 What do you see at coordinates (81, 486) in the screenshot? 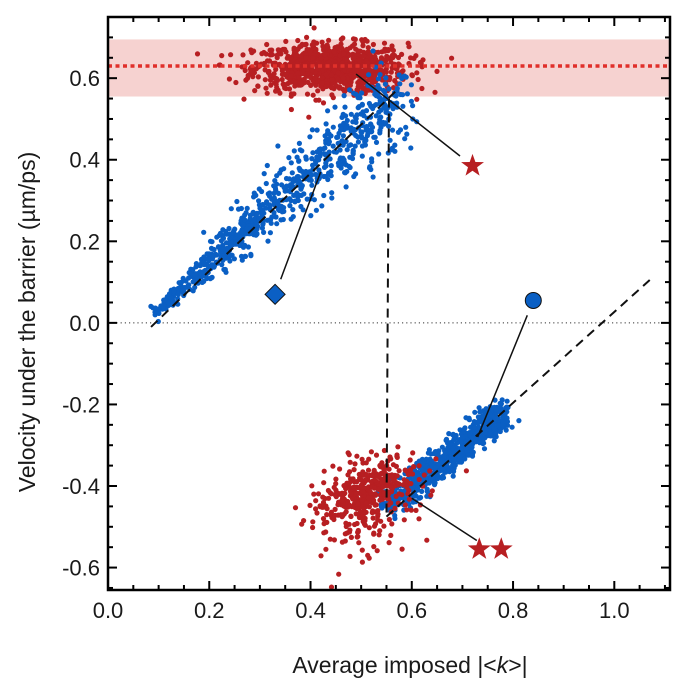
I see `y-tick-label: -0.4` at bounding box center [81, 486].